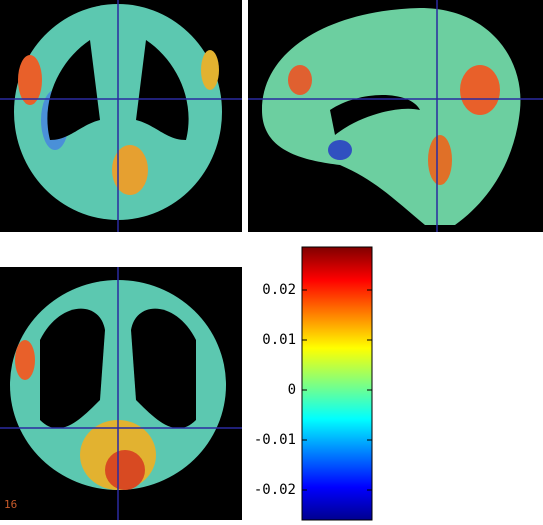 This screenshot has height=525, width=543. I want to click on colorbar: 0.02 0.01 0 -0.01 -0.02, so click(313, 383).